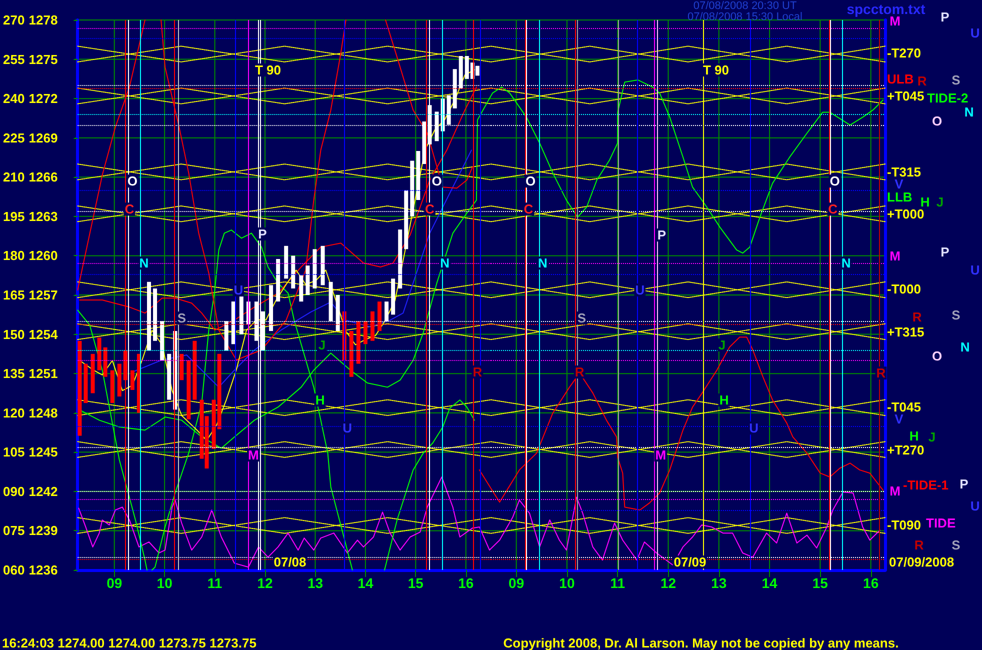 This screenshot has height=650, width=982. What do you see at coordinates (770, 583) in the screenshot?
I see `x-tick-label: 14` at bounding box center [770, 583].